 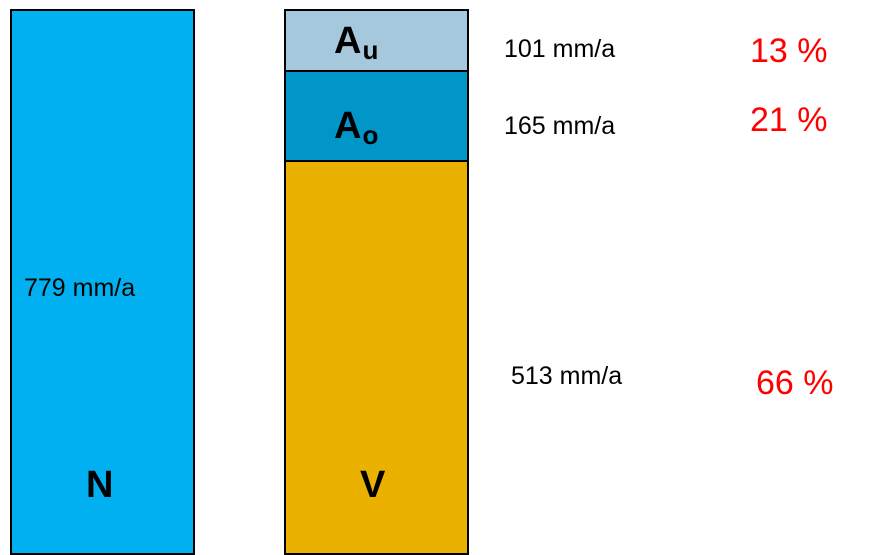 What do you see at coordinates (100, 485) in the screenshot?
I see `precipitation-symbol: N` at bounding box center [100, 485].